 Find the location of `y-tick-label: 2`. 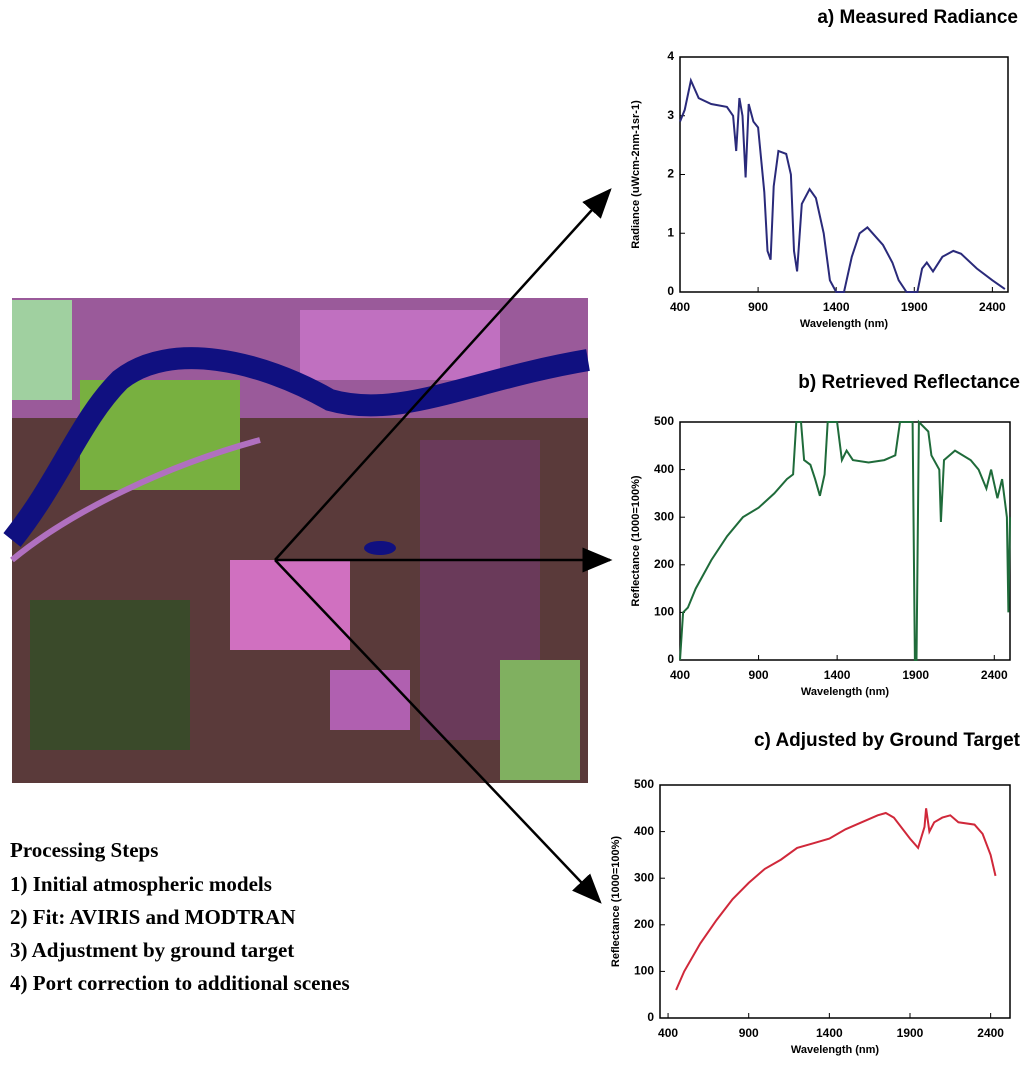

y-tick-label: 2 is located at coordinates (670, 174).